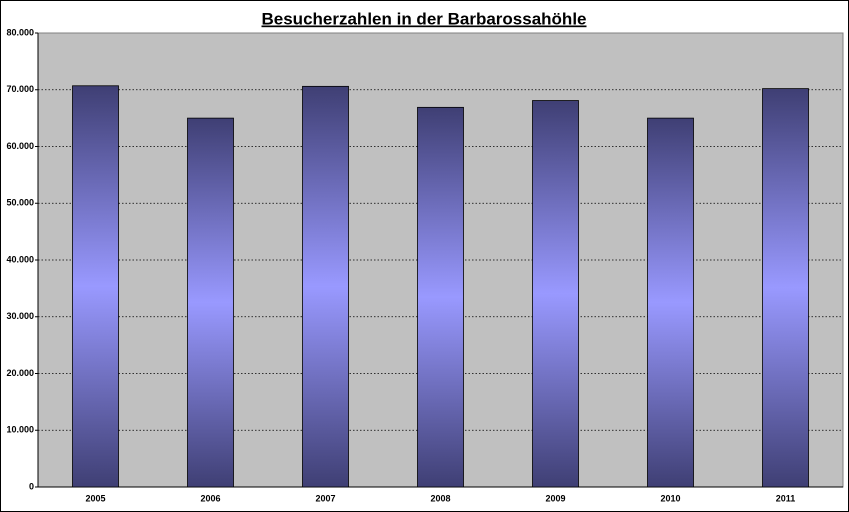  What do you see at coordinates (555, 498) in the screenshot?
I see `x-tick-label: 2009` at bounding box center [555, 498].